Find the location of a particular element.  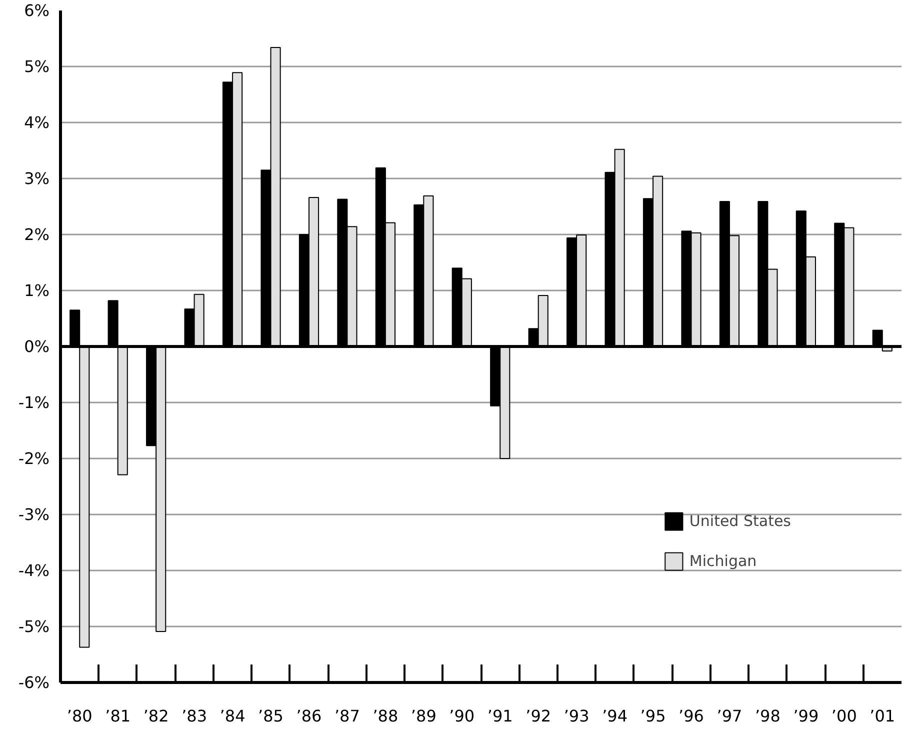

legend-label: Michigan is located at coordinates (723, 561).